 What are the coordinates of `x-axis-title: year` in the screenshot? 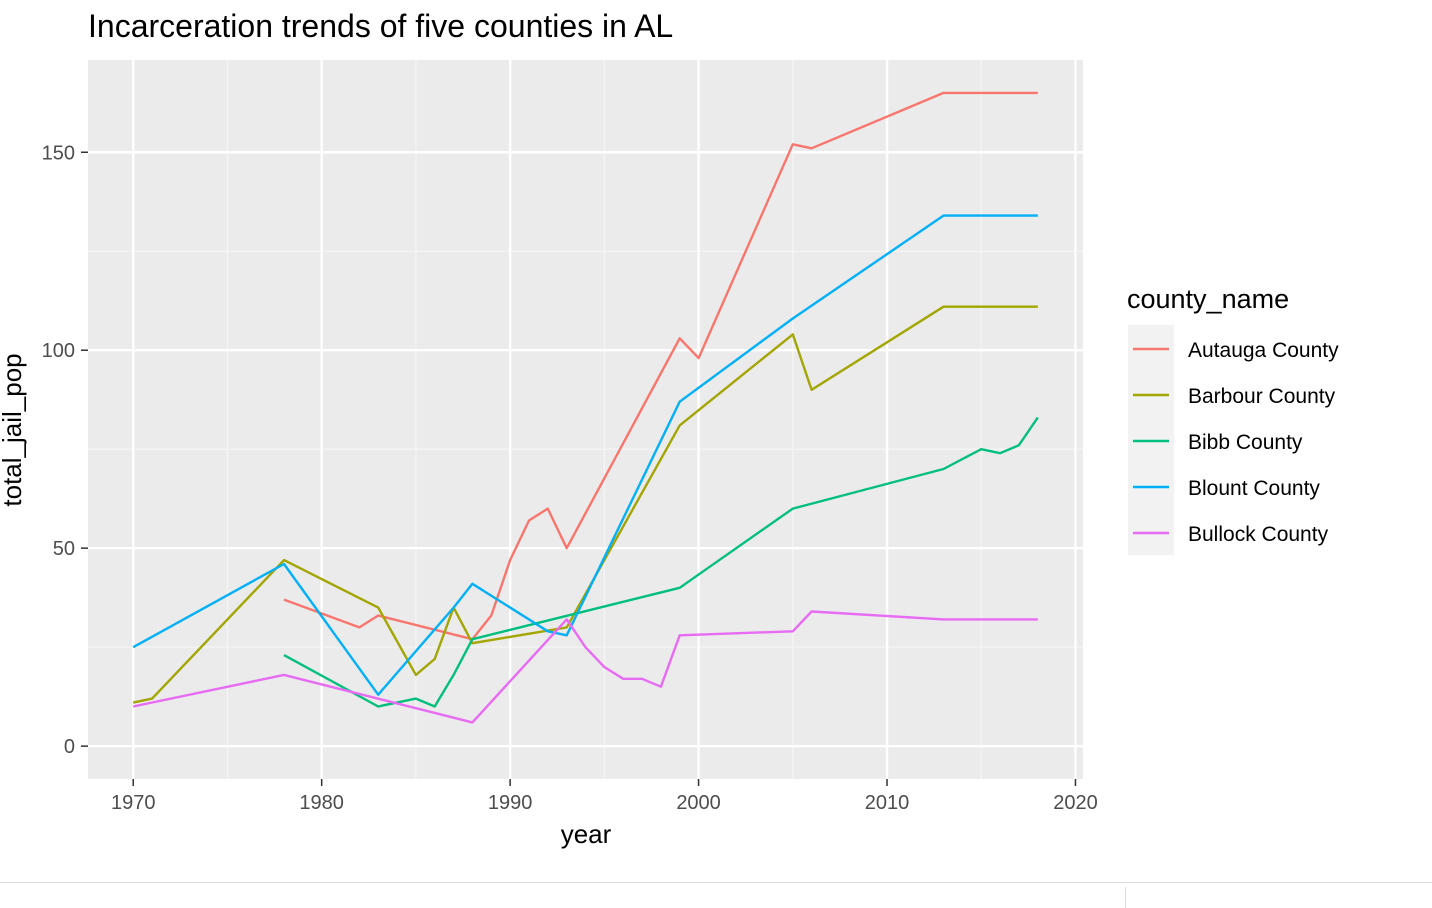 It's located at (586, 834).